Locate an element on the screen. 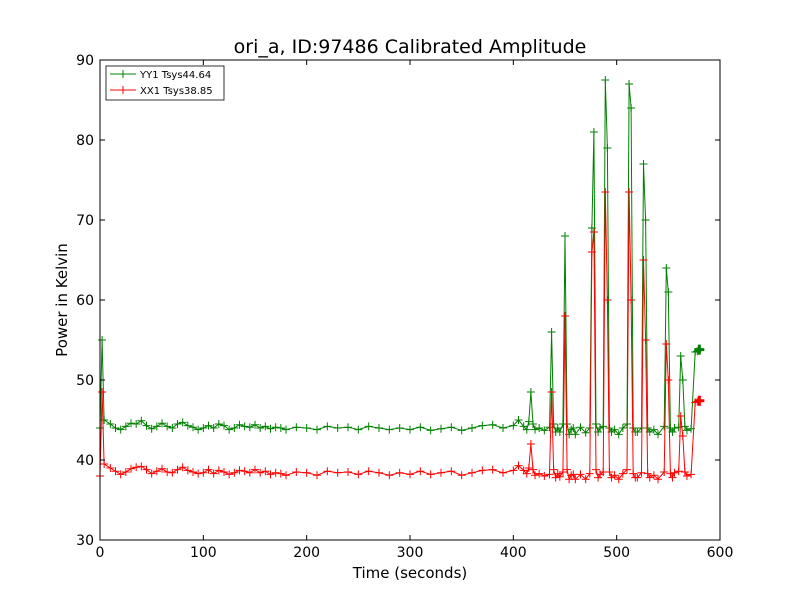  chart-title: ori_a, ID:97486 Calibrated Amplitude is located at coordinates (410, 47).